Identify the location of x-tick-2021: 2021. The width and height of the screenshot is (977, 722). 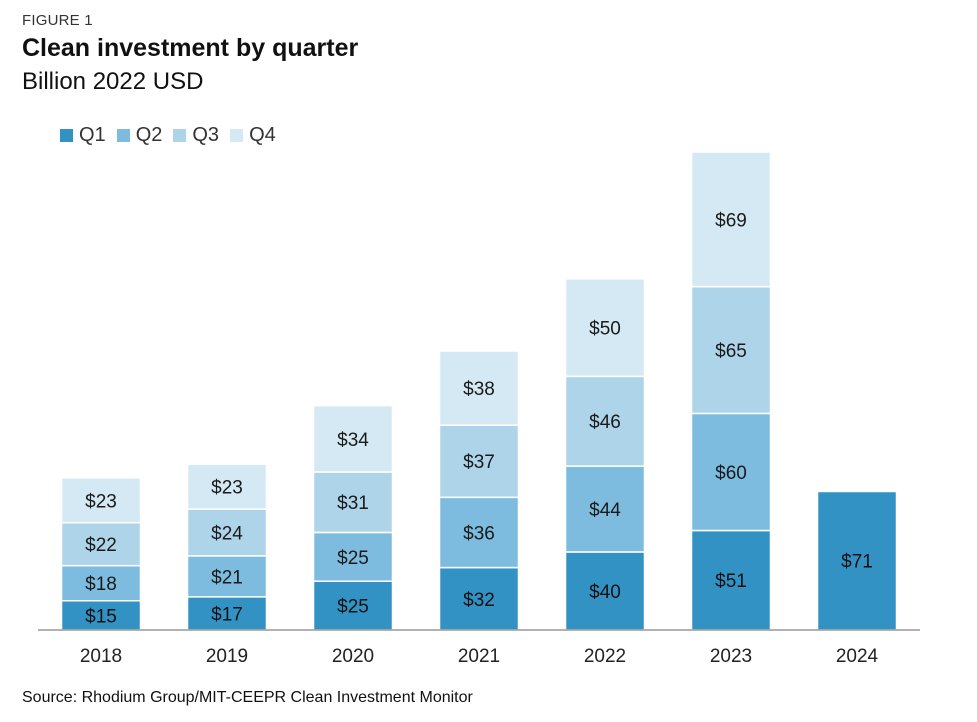
(479, 656).